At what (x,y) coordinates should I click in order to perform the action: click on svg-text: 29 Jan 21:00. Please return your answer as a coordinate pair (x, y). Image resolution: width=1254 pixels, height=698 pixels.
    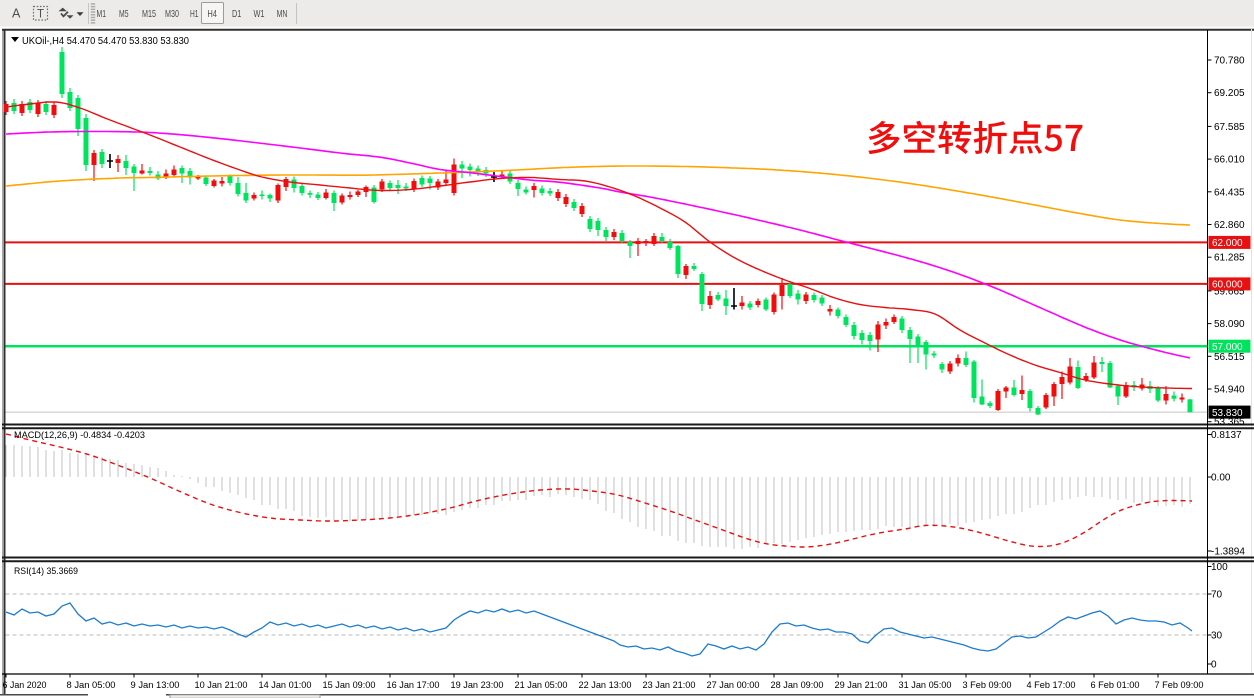
    Looking at the image, I should click on (861, 685).